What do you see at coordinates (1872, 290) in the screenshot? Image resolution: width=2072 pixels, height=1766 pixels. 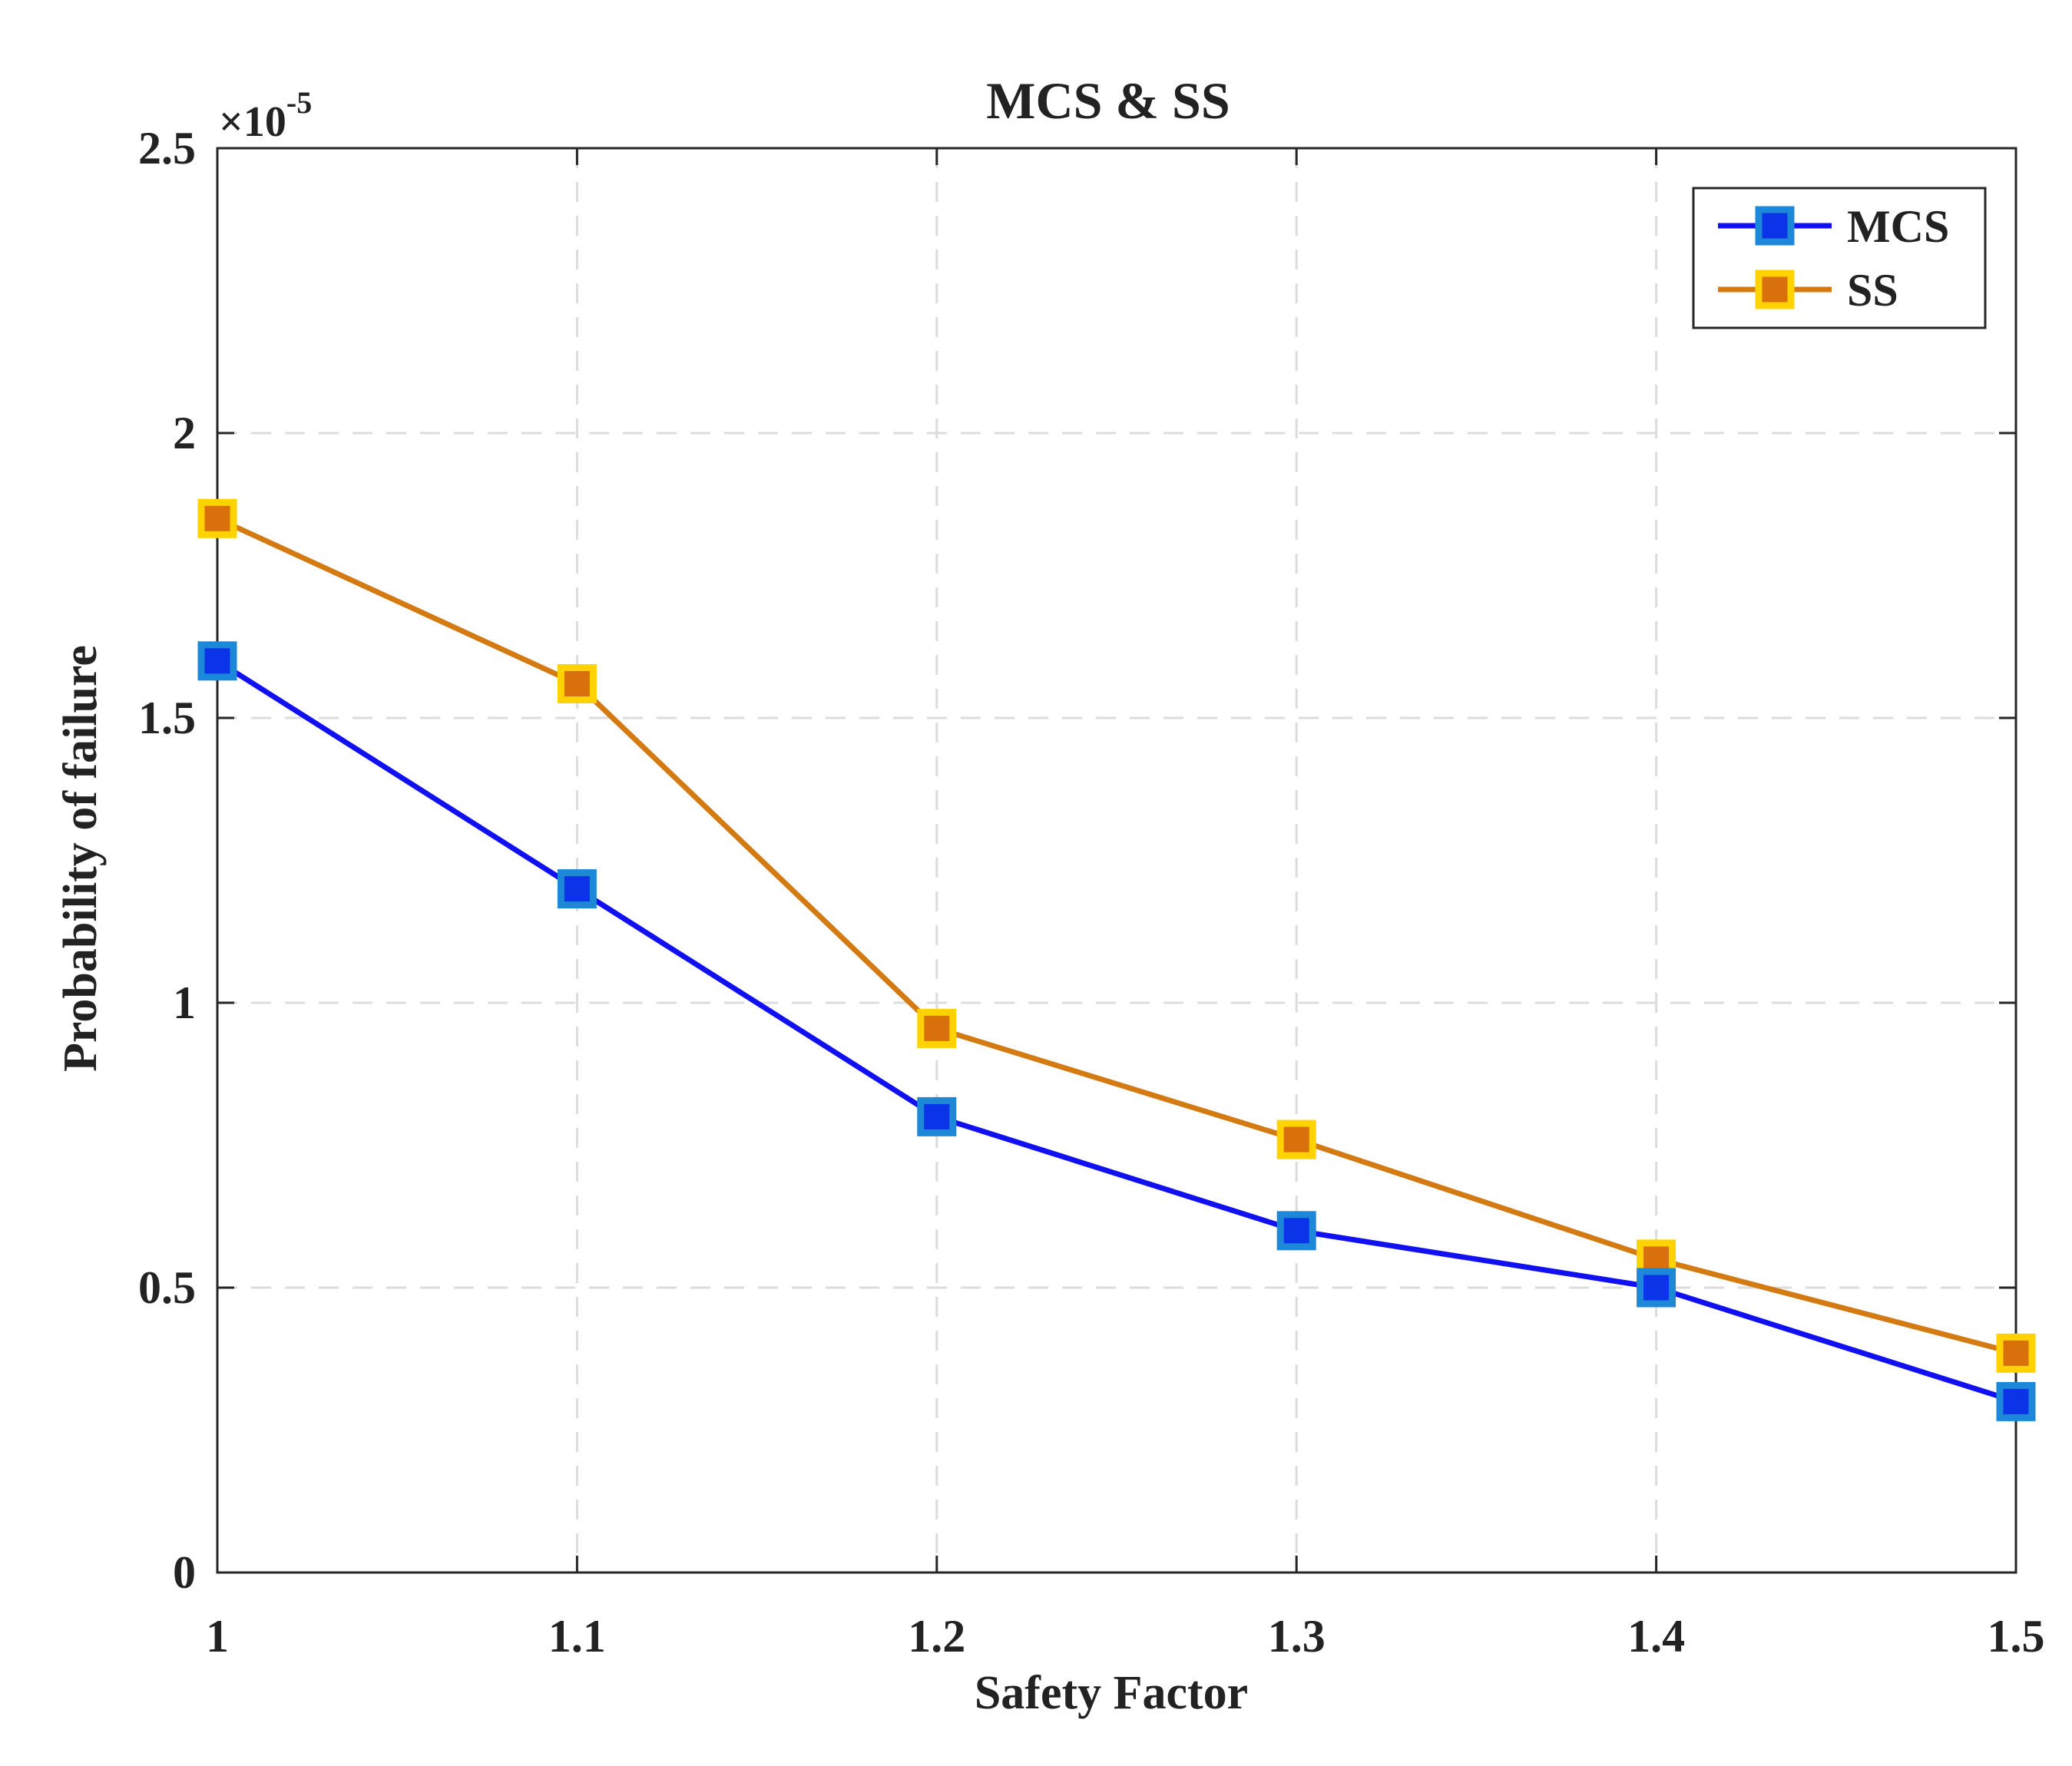 I see `legend-label-ss: SS` at bounding box center [1872, 290].